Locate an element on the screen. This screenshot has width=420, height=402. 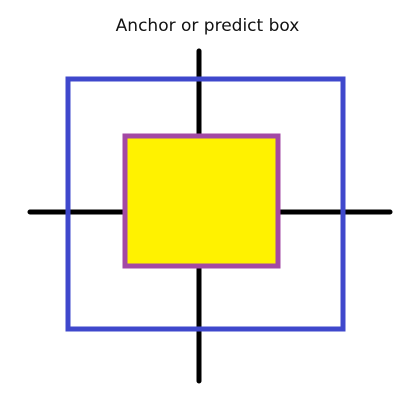
diagram-title: Anchor or predict box is located at coordinates (207, 26).